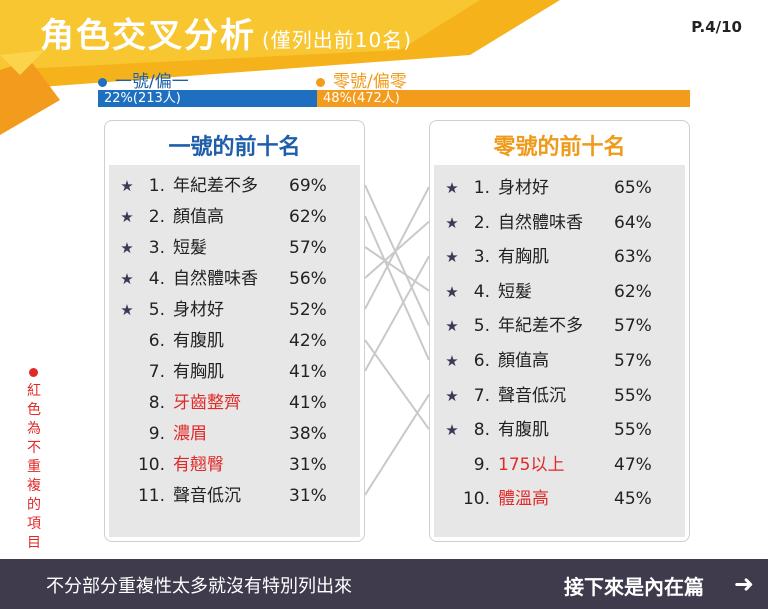 The height and width of the screenshot is (609, 768). I want to click on item-label: 有翹臀, so click(198, 465).